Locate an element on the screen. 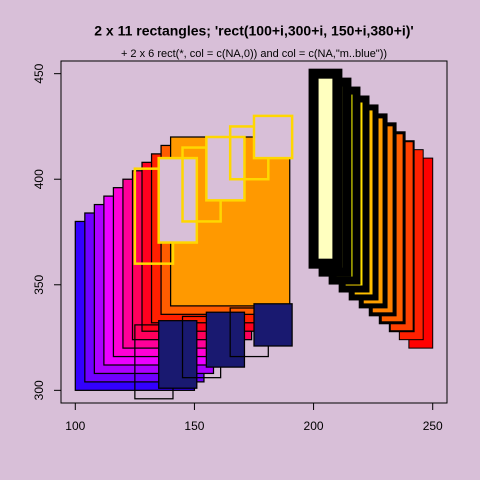 This screenshot has height=480, width=480. x-tick-label: 200 is located at coordinates (314, 426).